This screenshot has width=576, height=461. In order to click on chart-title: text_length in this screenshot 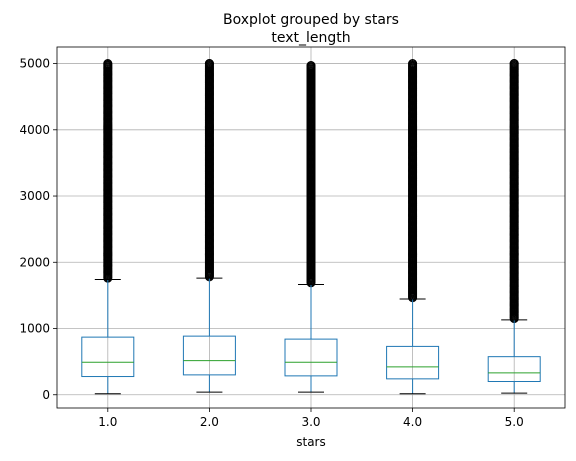, I will do `click(310, 38)`.